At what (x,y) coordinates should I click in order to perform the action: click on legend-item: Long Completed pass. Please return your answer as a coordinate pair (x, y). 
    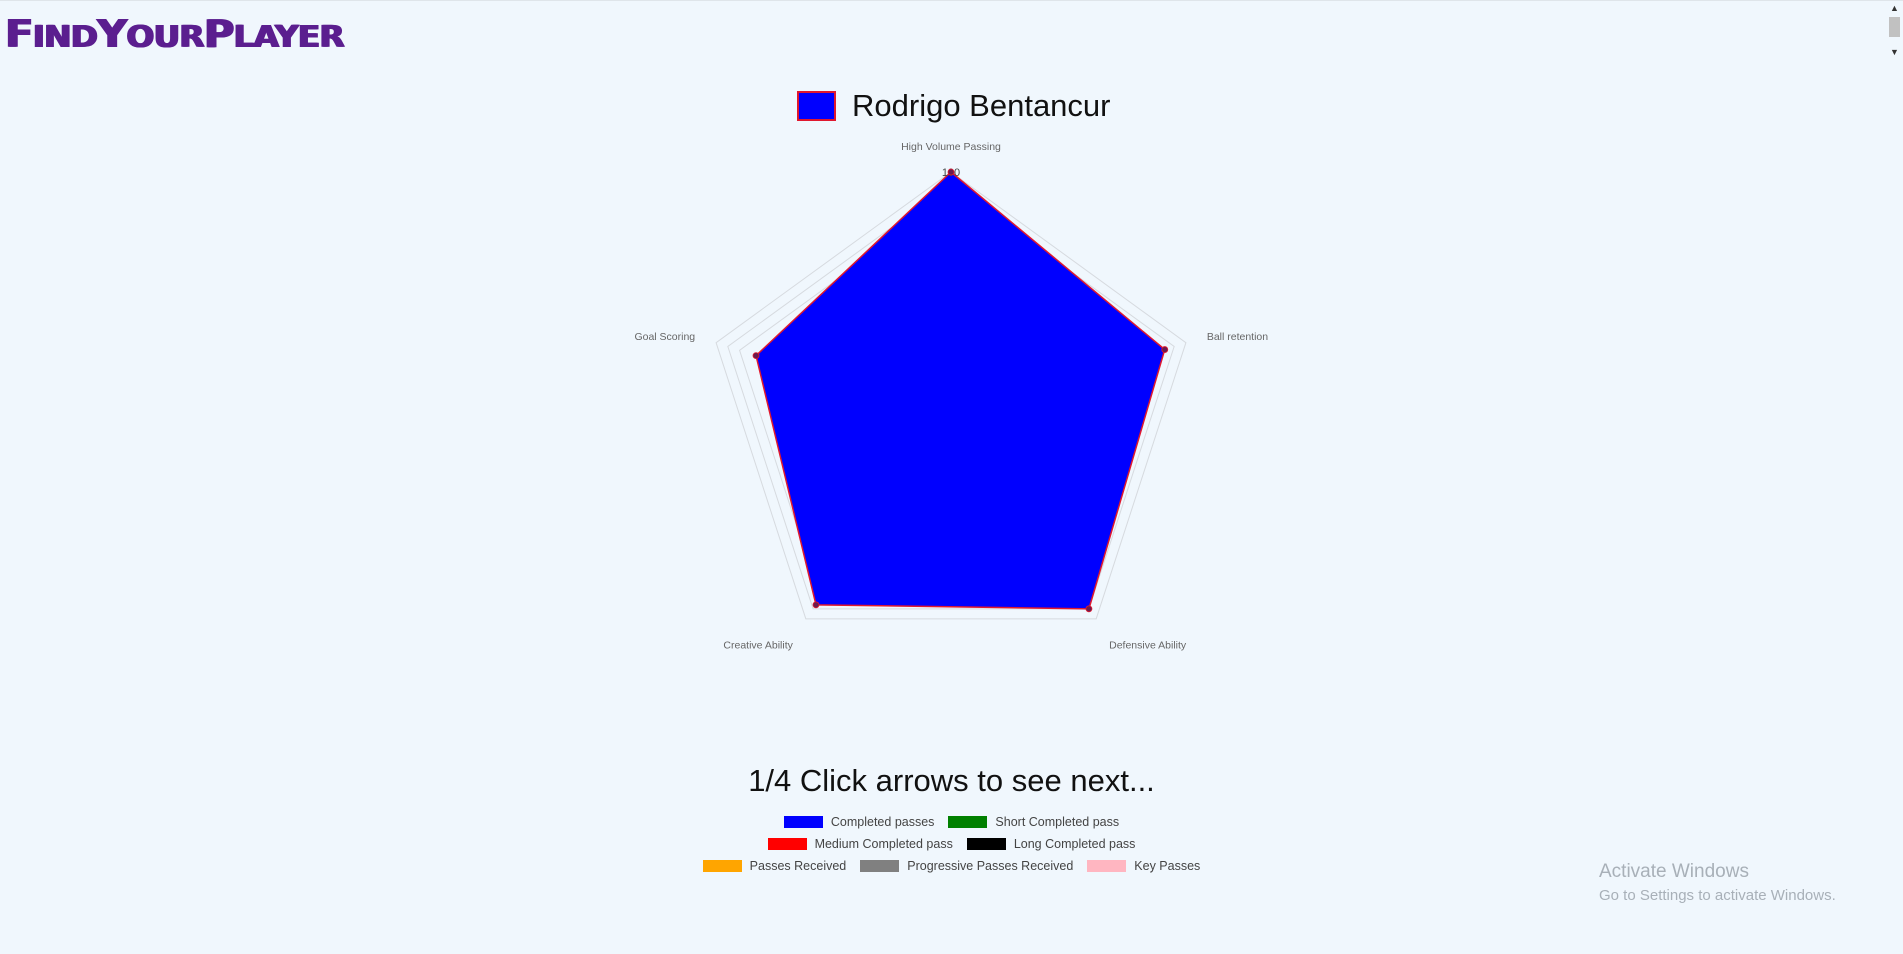
    Looking at the image, I should click on (1051, 844).